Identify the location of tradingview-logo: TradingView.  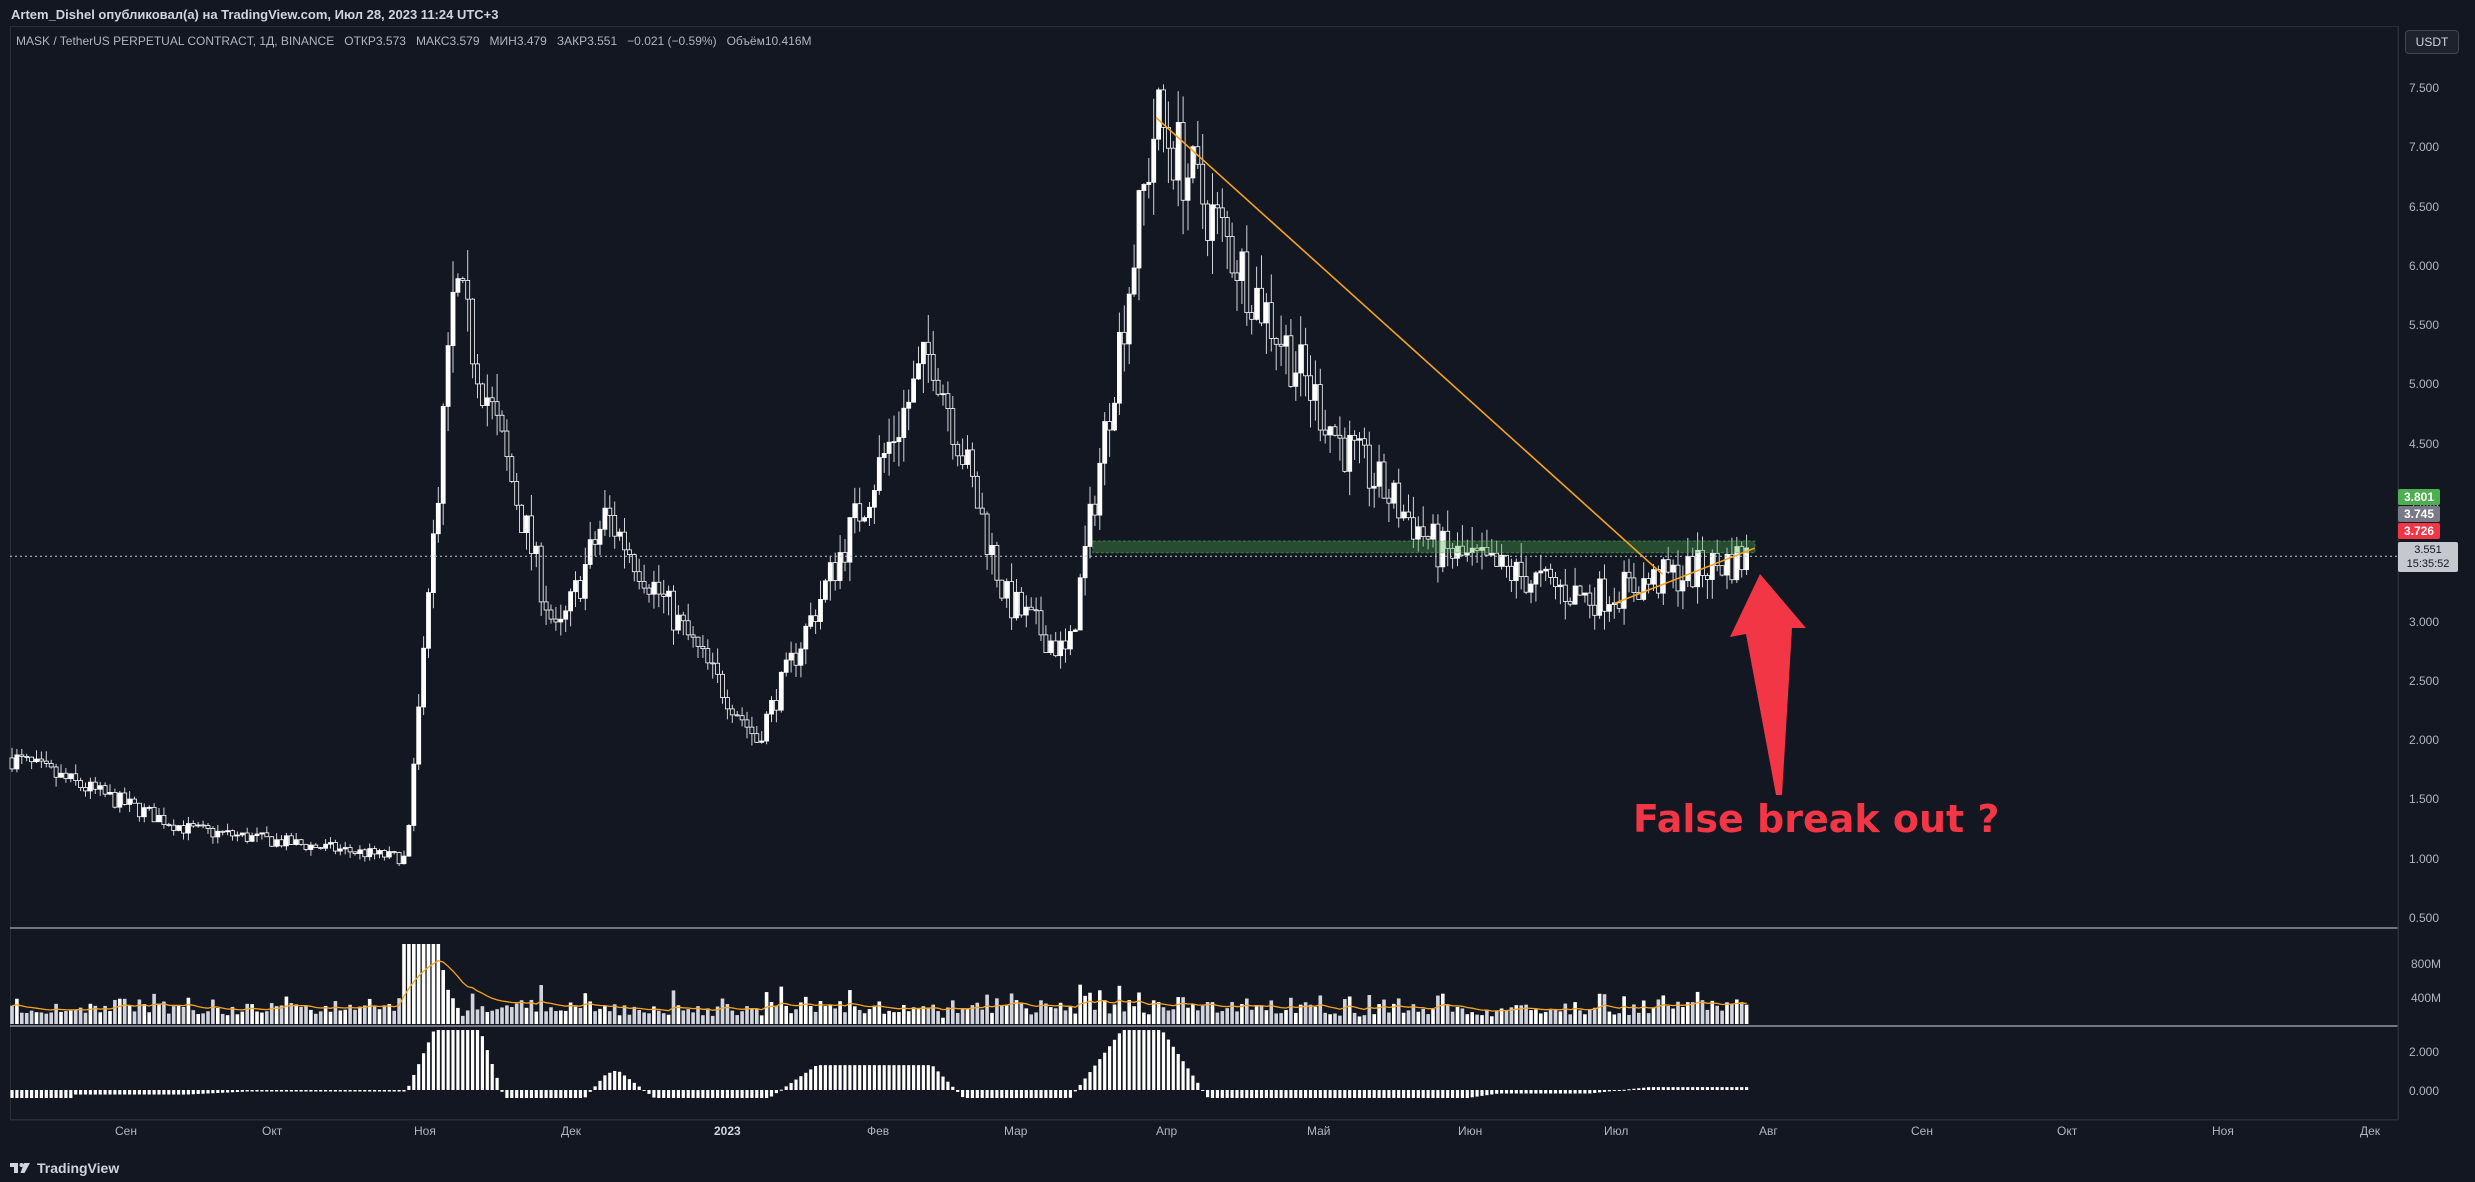
(64, 1168).